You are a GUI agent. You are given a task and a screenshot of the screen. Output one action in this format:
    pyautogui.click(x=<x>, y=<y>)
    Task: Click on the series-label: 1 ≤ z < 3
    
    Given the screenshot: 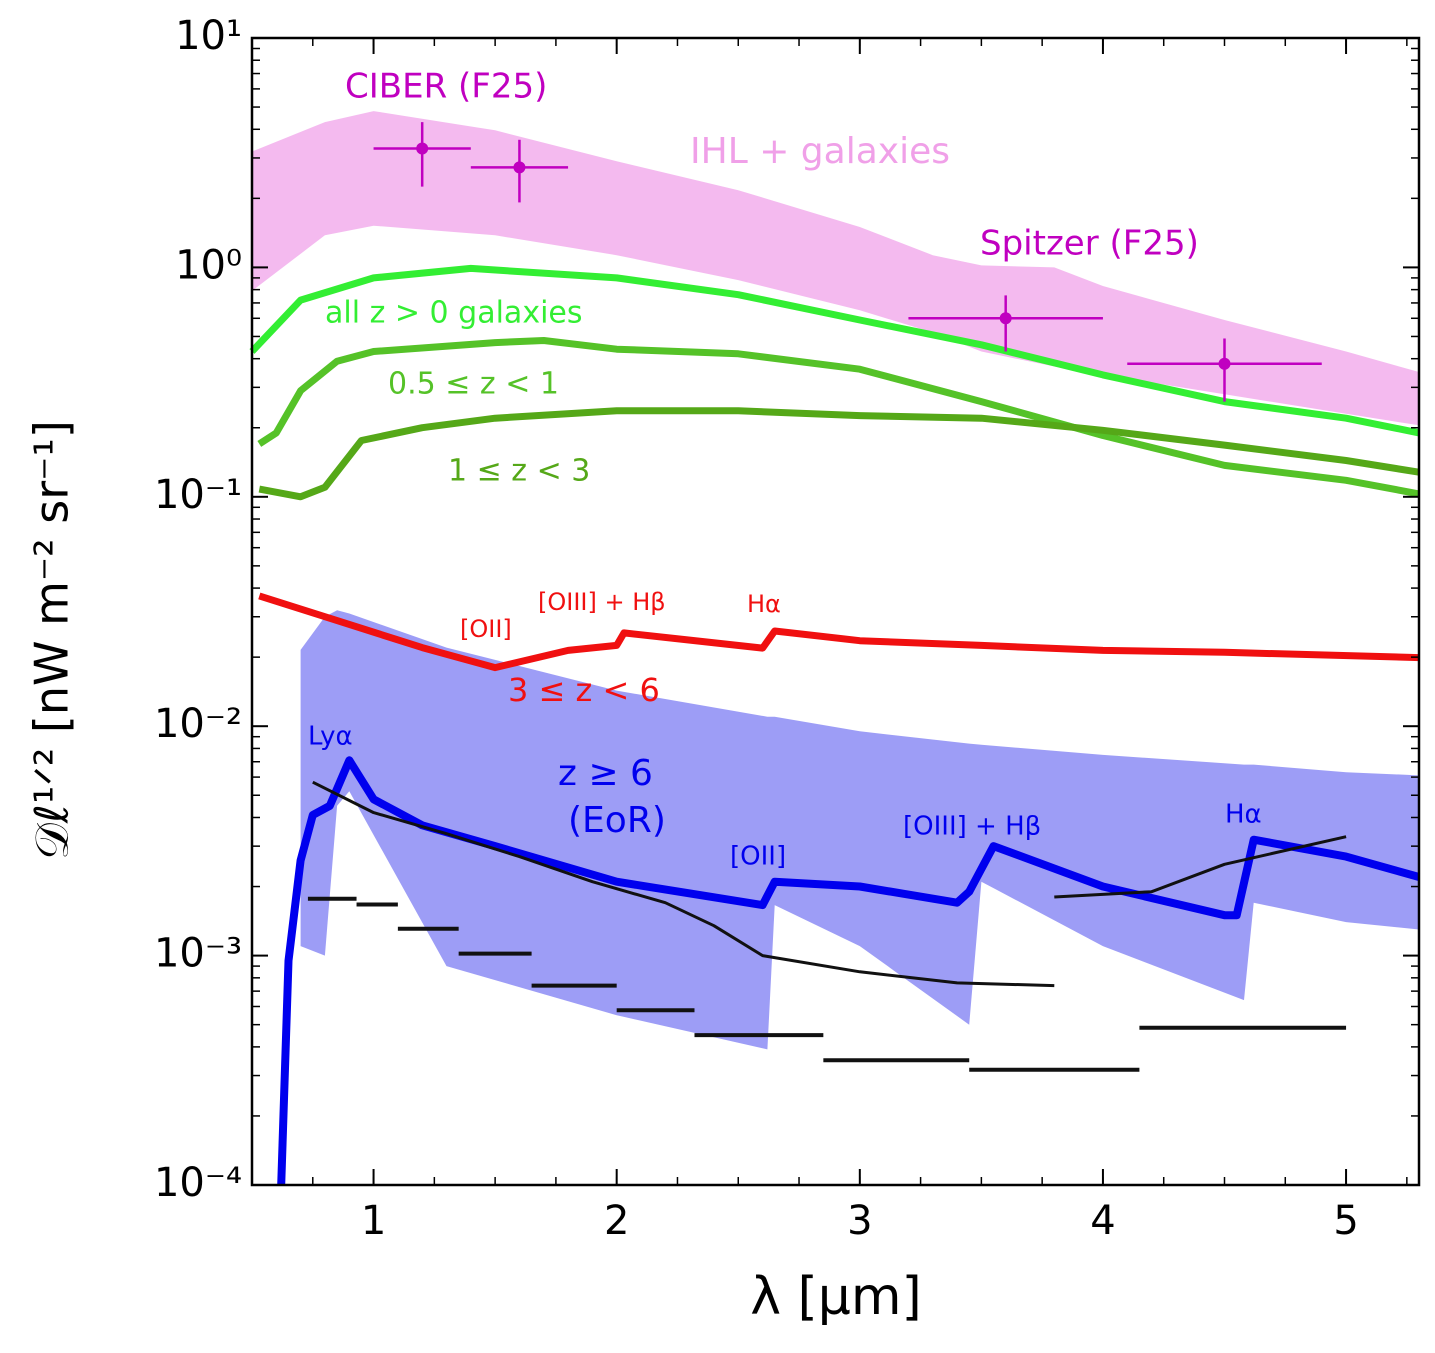 What is the action you would take?
    pyautogui.click(x=519, y=471)
    